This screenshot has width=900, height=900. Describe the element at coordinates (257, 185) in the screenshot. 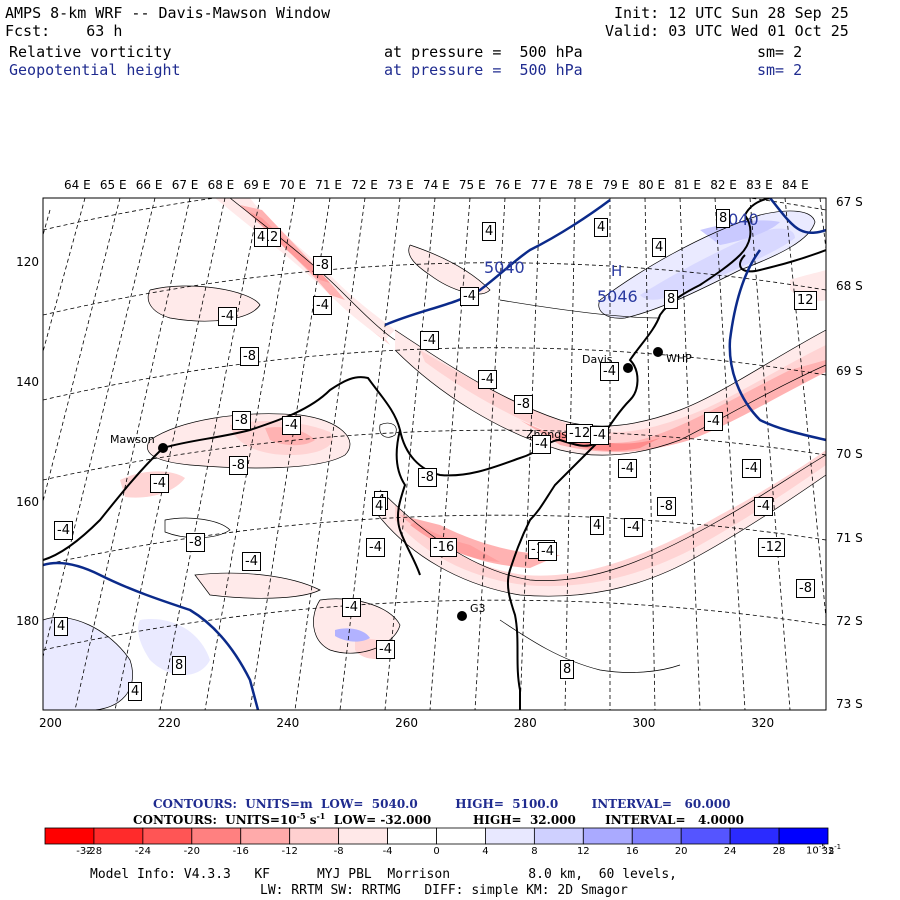

I see `top-axis-label: 69 E` at that location.